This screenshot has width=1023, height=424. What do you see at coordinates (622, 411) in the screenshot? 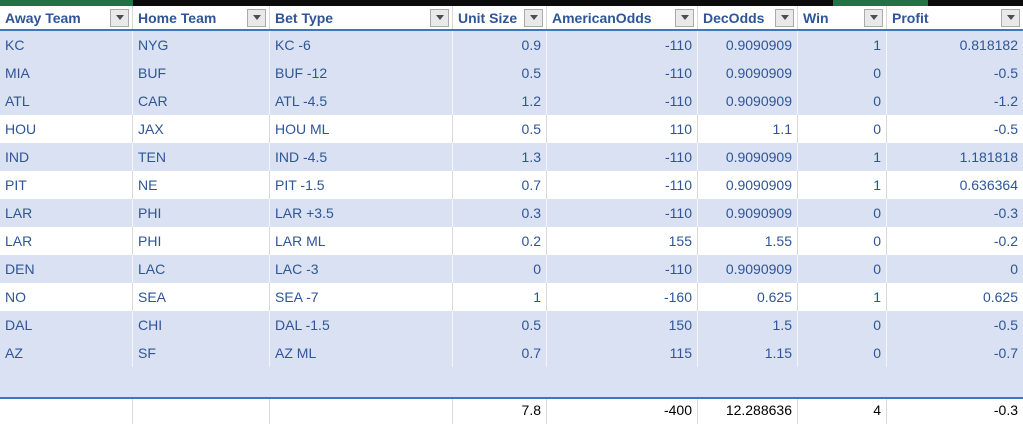
I see `total-cell-american-odds: -400` at bounding box center [622, 411].